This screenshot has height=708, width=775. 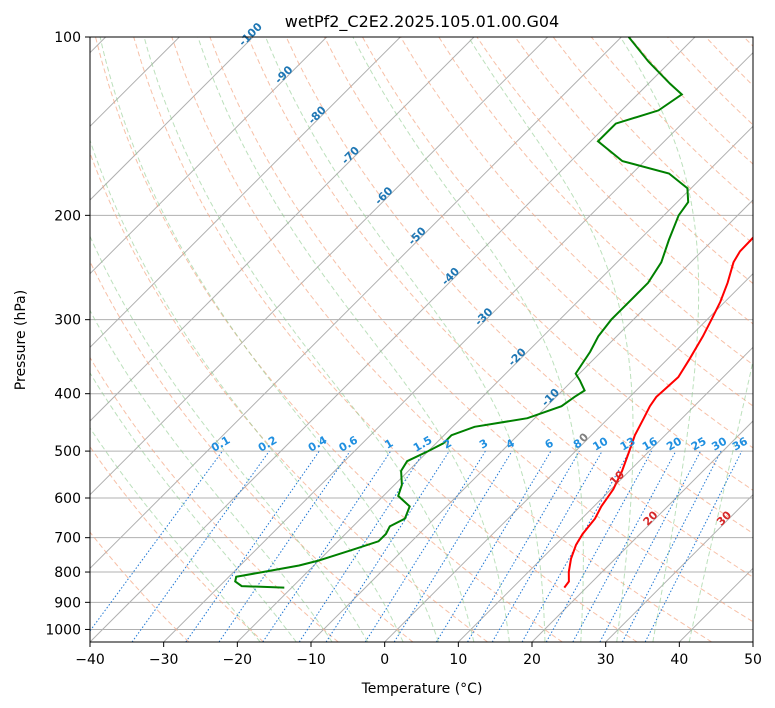 What do you see at coordinates (517, 356) in the screenshot?
I see `isotherm-label: -20` at bounding box center [517, 356].